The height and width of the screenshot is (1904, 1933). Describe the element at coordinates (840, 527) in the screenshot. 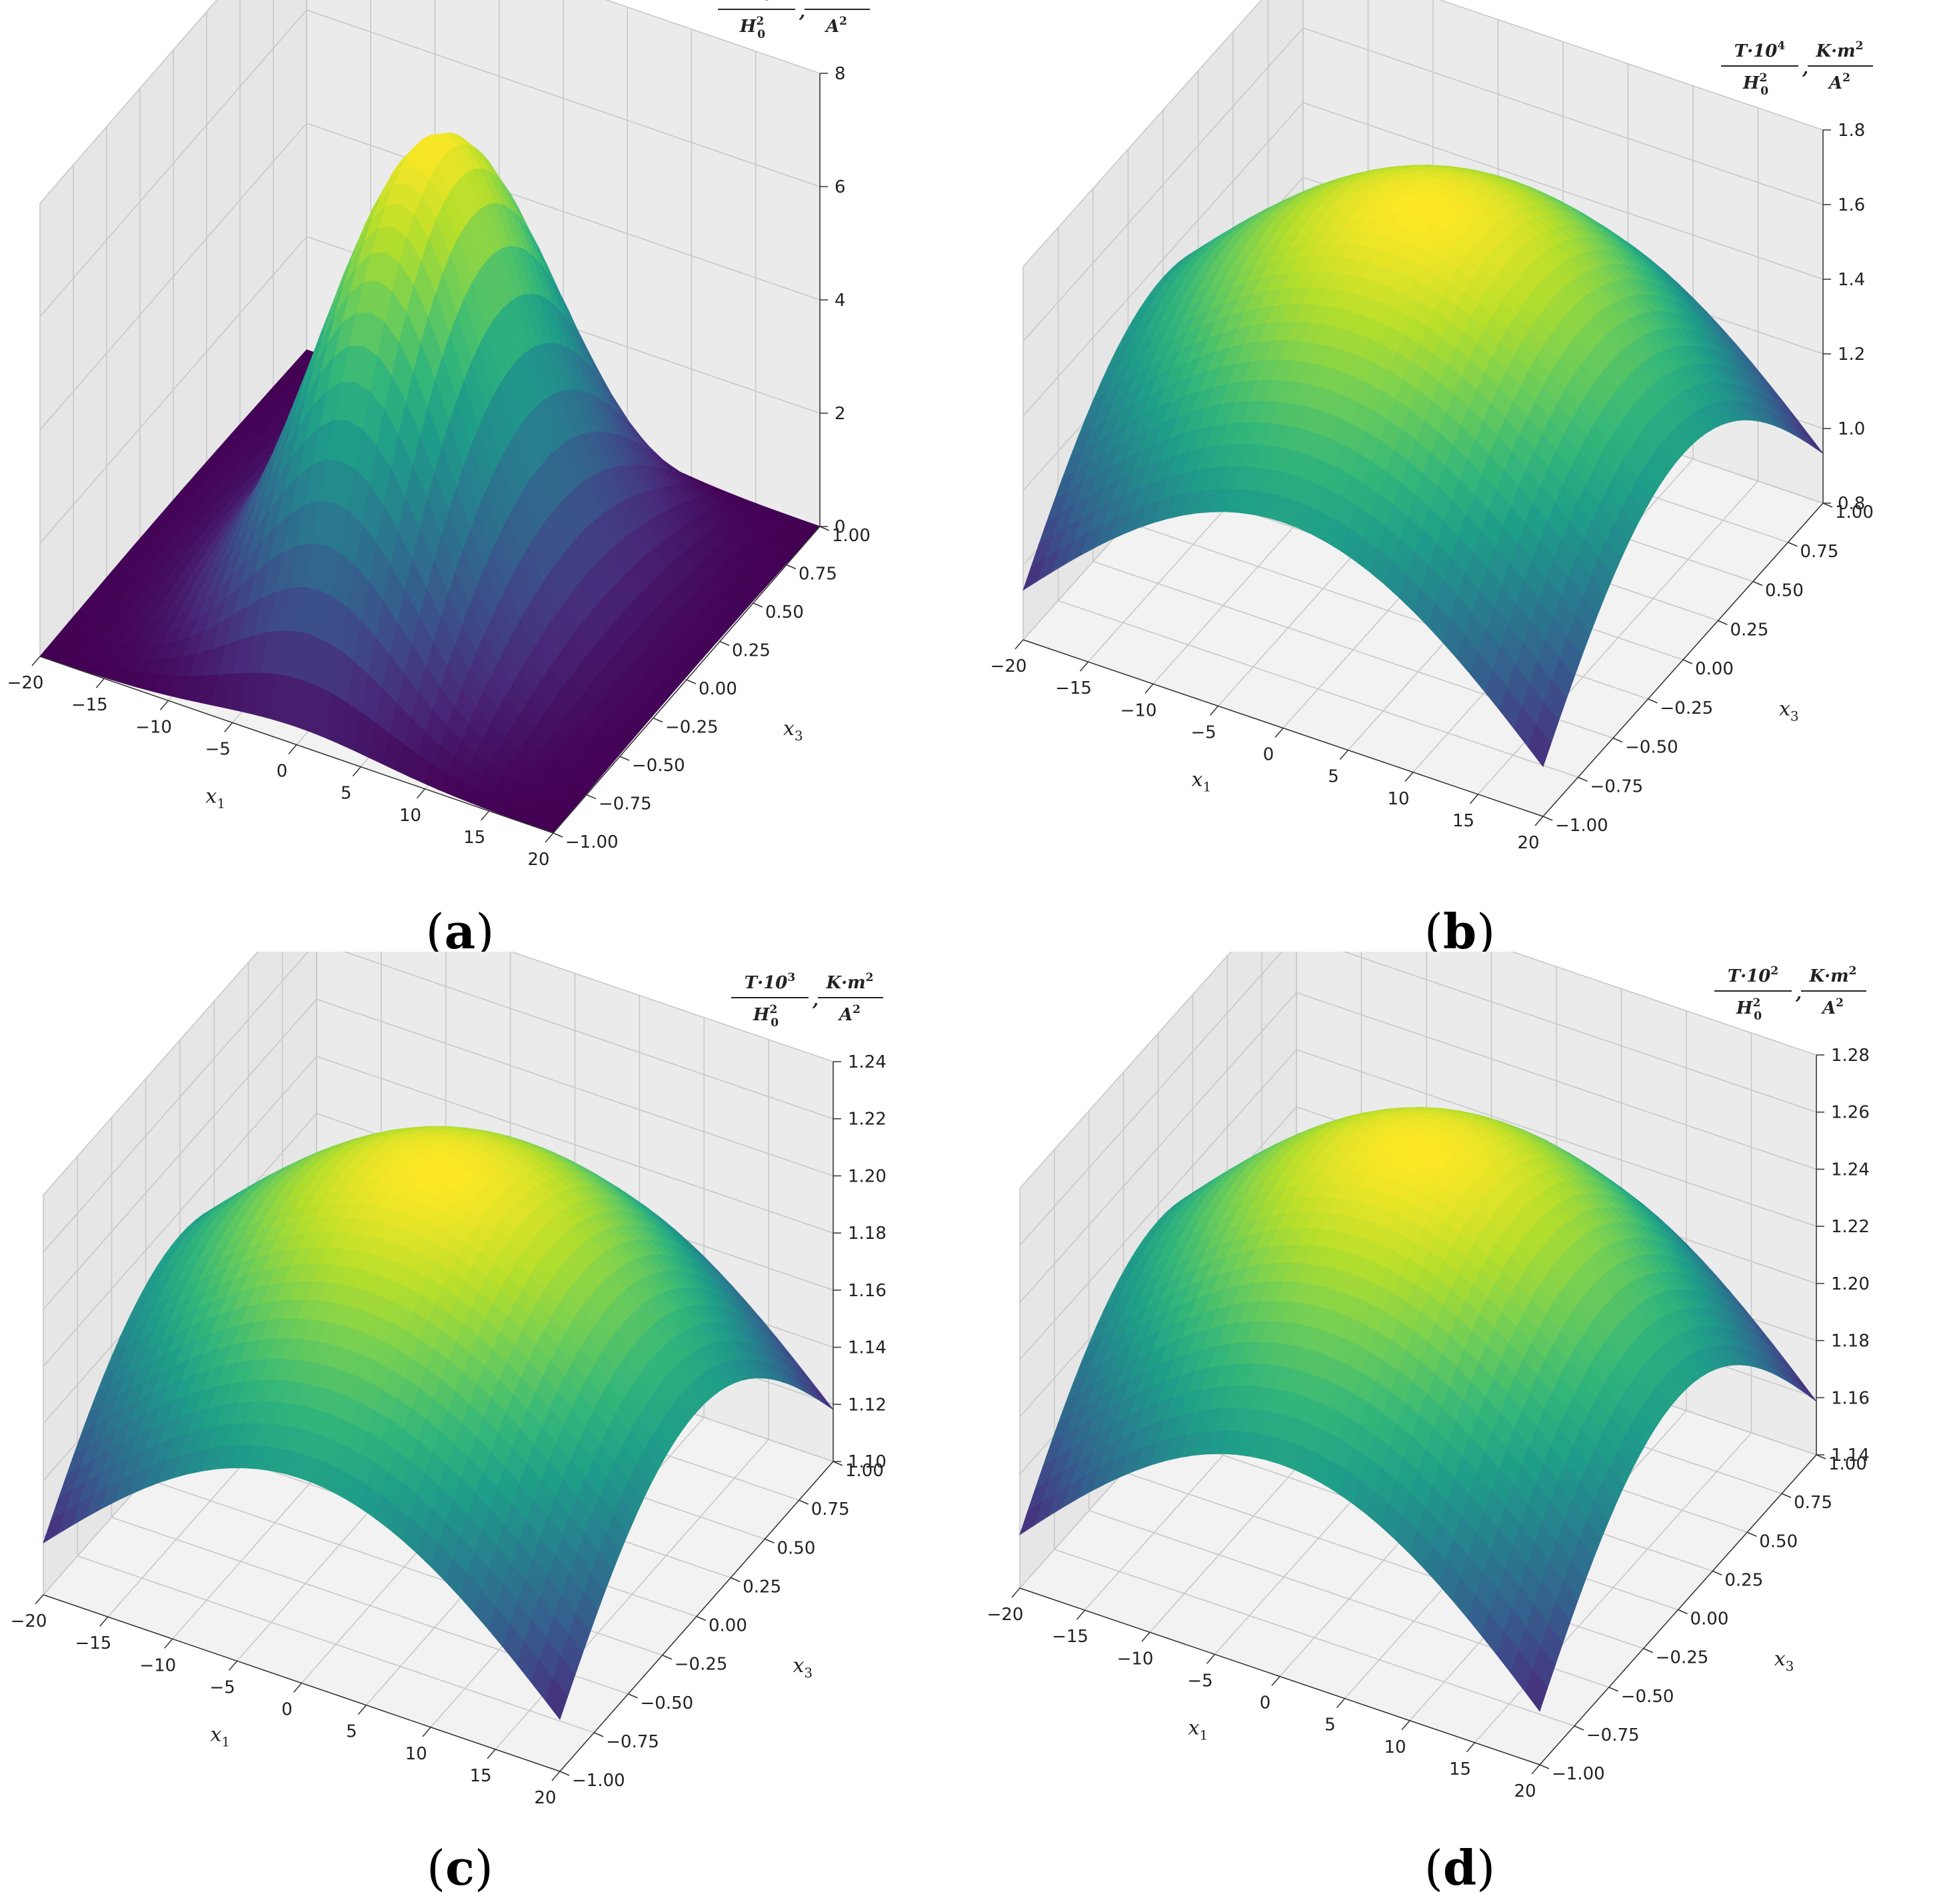

I see `z-tick-label: 0` at that location.